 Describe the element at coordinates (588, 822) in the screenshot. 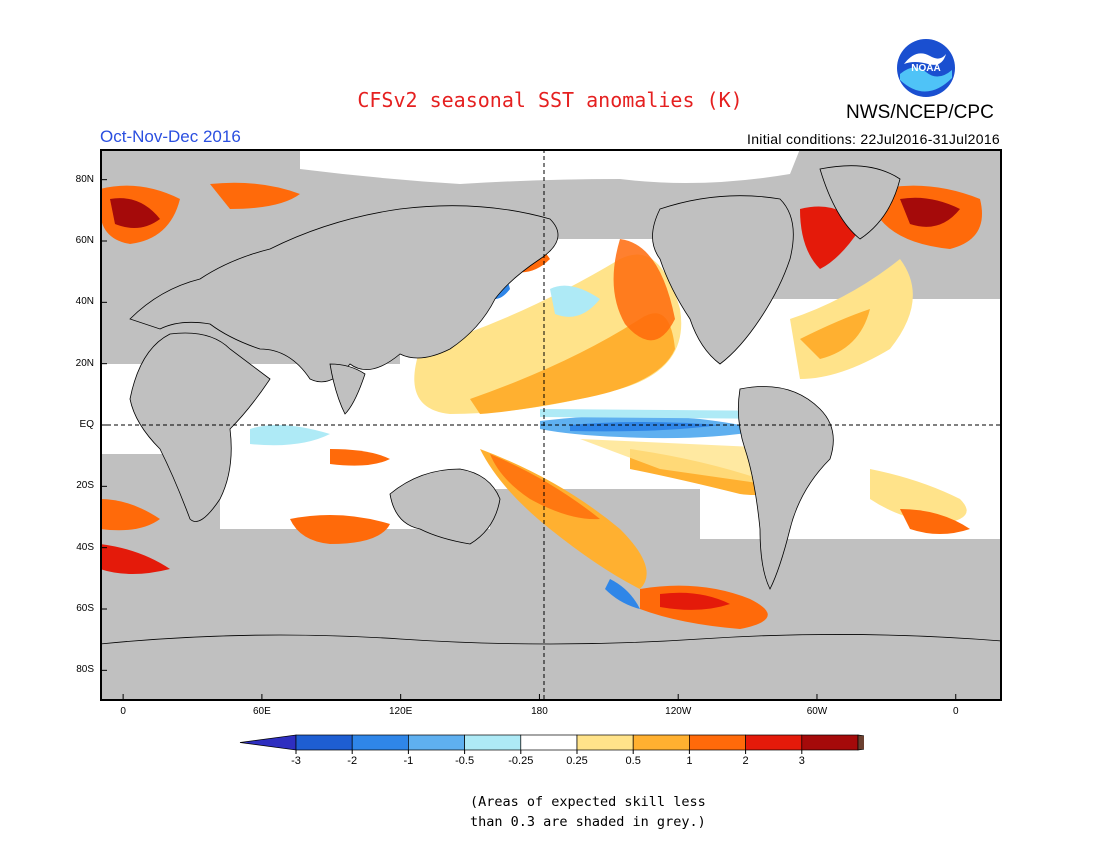

I see `skill-note-line-2: than 0.3 are shaded in grey.)` at that location.